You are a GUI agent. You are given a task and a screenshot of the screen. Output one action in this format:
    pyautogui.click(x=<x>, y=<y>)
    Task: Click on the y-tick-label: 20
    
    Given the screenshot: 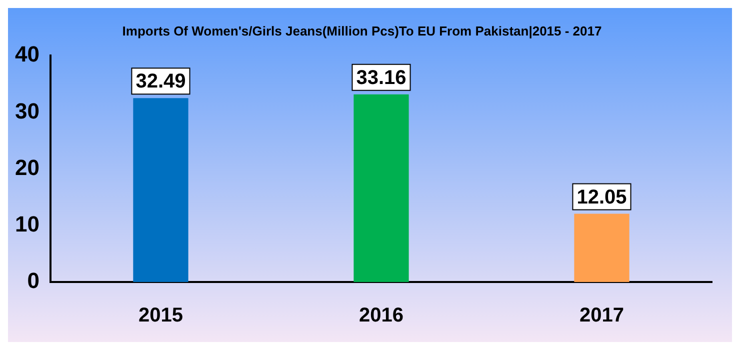 What is the action you would take?
    pyautogui.click(x=27, y=167)
    